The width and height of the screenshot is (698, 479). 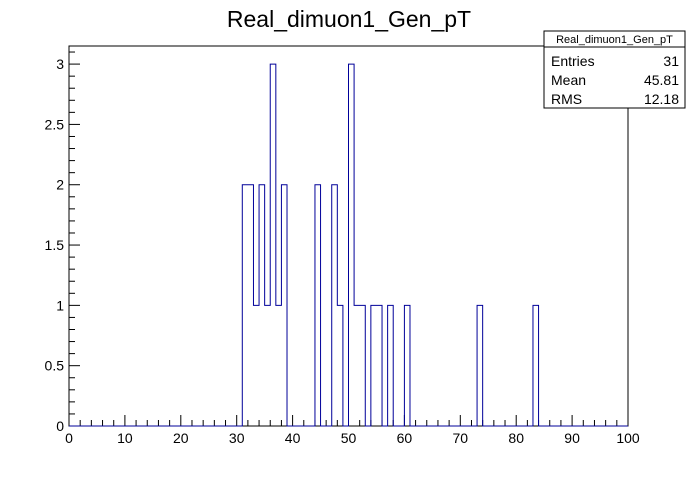 What do you see at coordinates (55, 124) in the screenshot?
I see `y-tick-label: 2.5` at bounding box center [55, 124].